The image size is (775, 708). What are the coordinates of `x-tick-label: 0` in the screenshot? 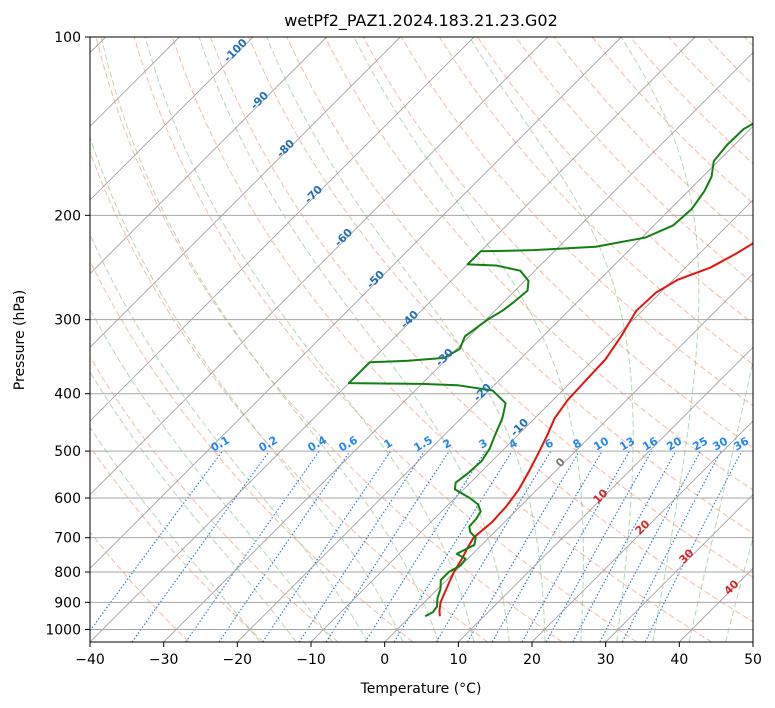 It's located at (384, 660).